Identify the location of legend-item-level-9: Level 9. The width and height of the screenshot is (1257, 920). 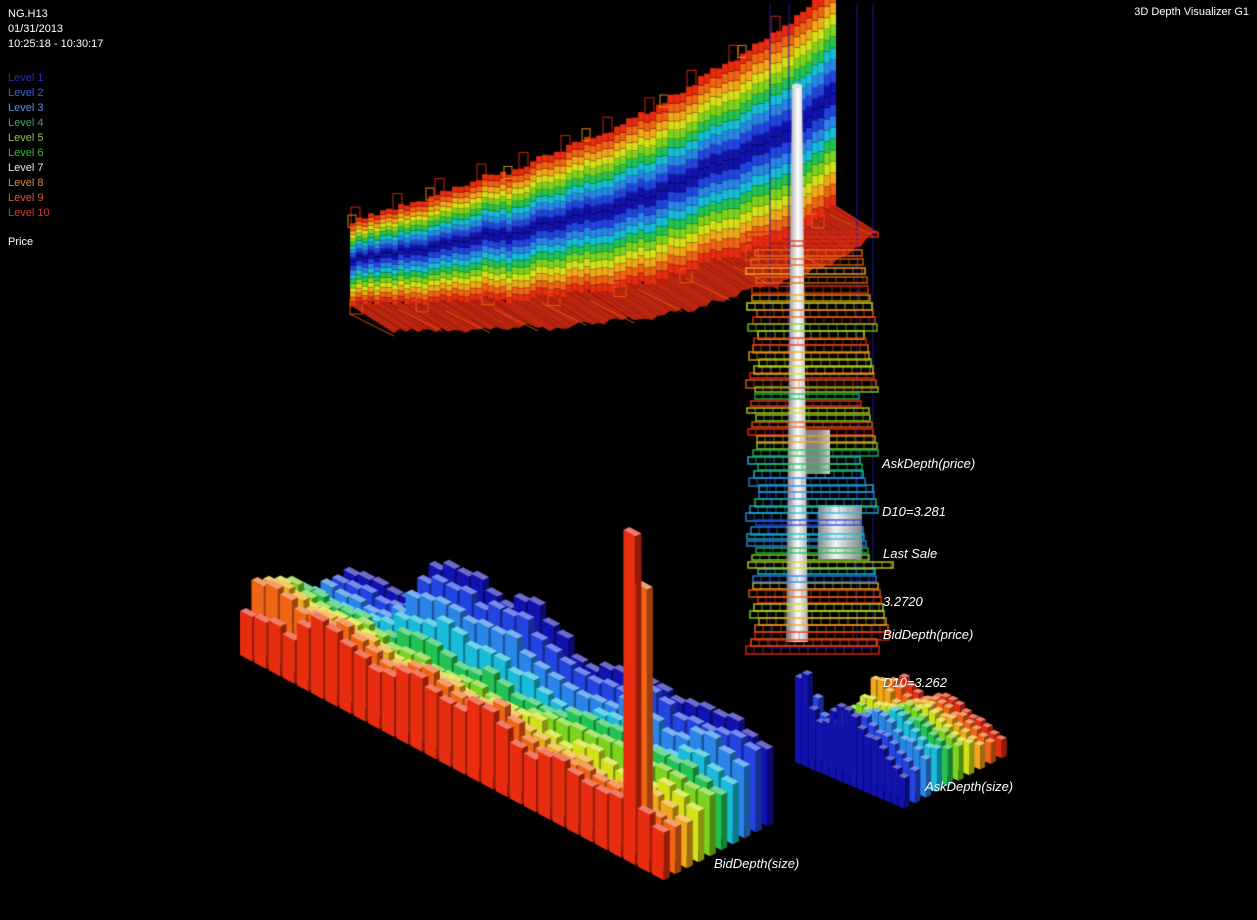
(26, 198).